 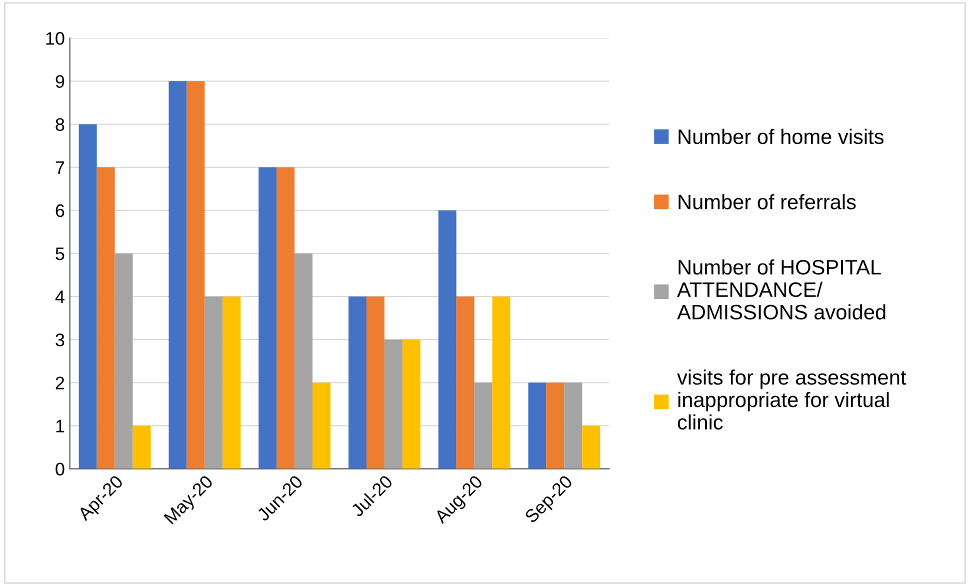 What do you see at coordinates (59, 297) in the screenshot?
I see `y-tick-label: 4` at bounding box center [59, 297].